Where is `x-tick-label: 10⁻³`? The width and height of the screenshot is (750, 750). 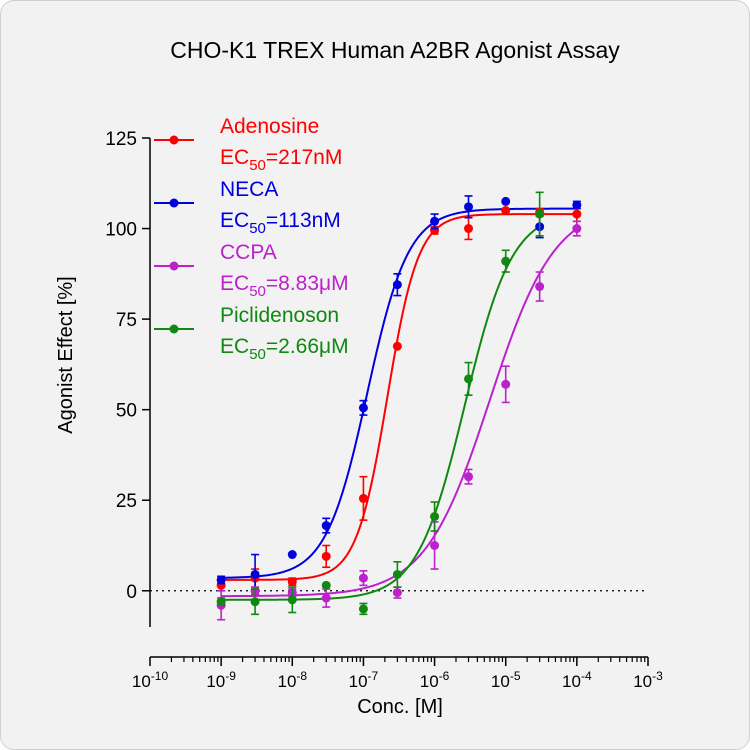
x-tick-label: 10⁻³ is located at coordinates (648, 680).